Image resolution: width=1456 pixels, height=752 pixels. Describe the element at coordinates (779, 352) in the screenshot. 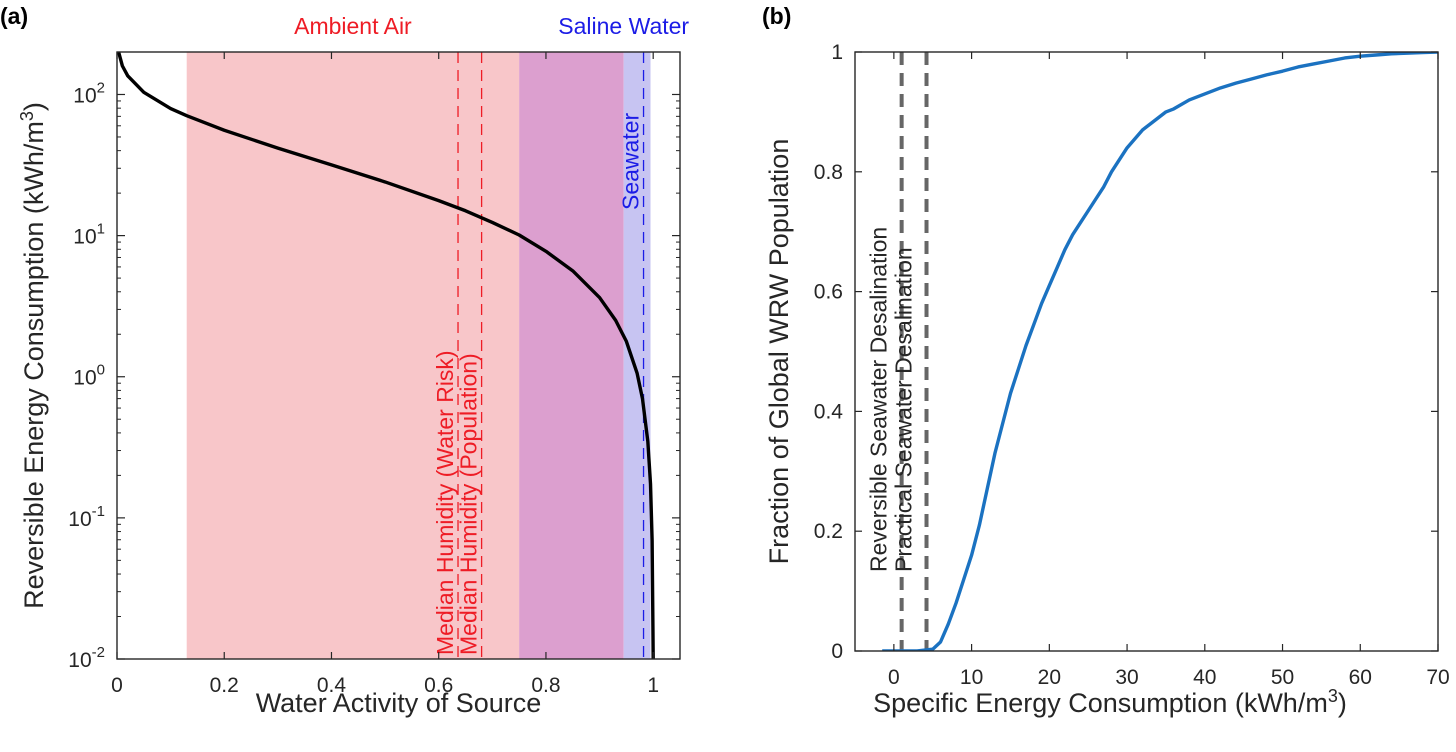

I see `y-axis-label: Fraction of Global WRW Population` at that location.